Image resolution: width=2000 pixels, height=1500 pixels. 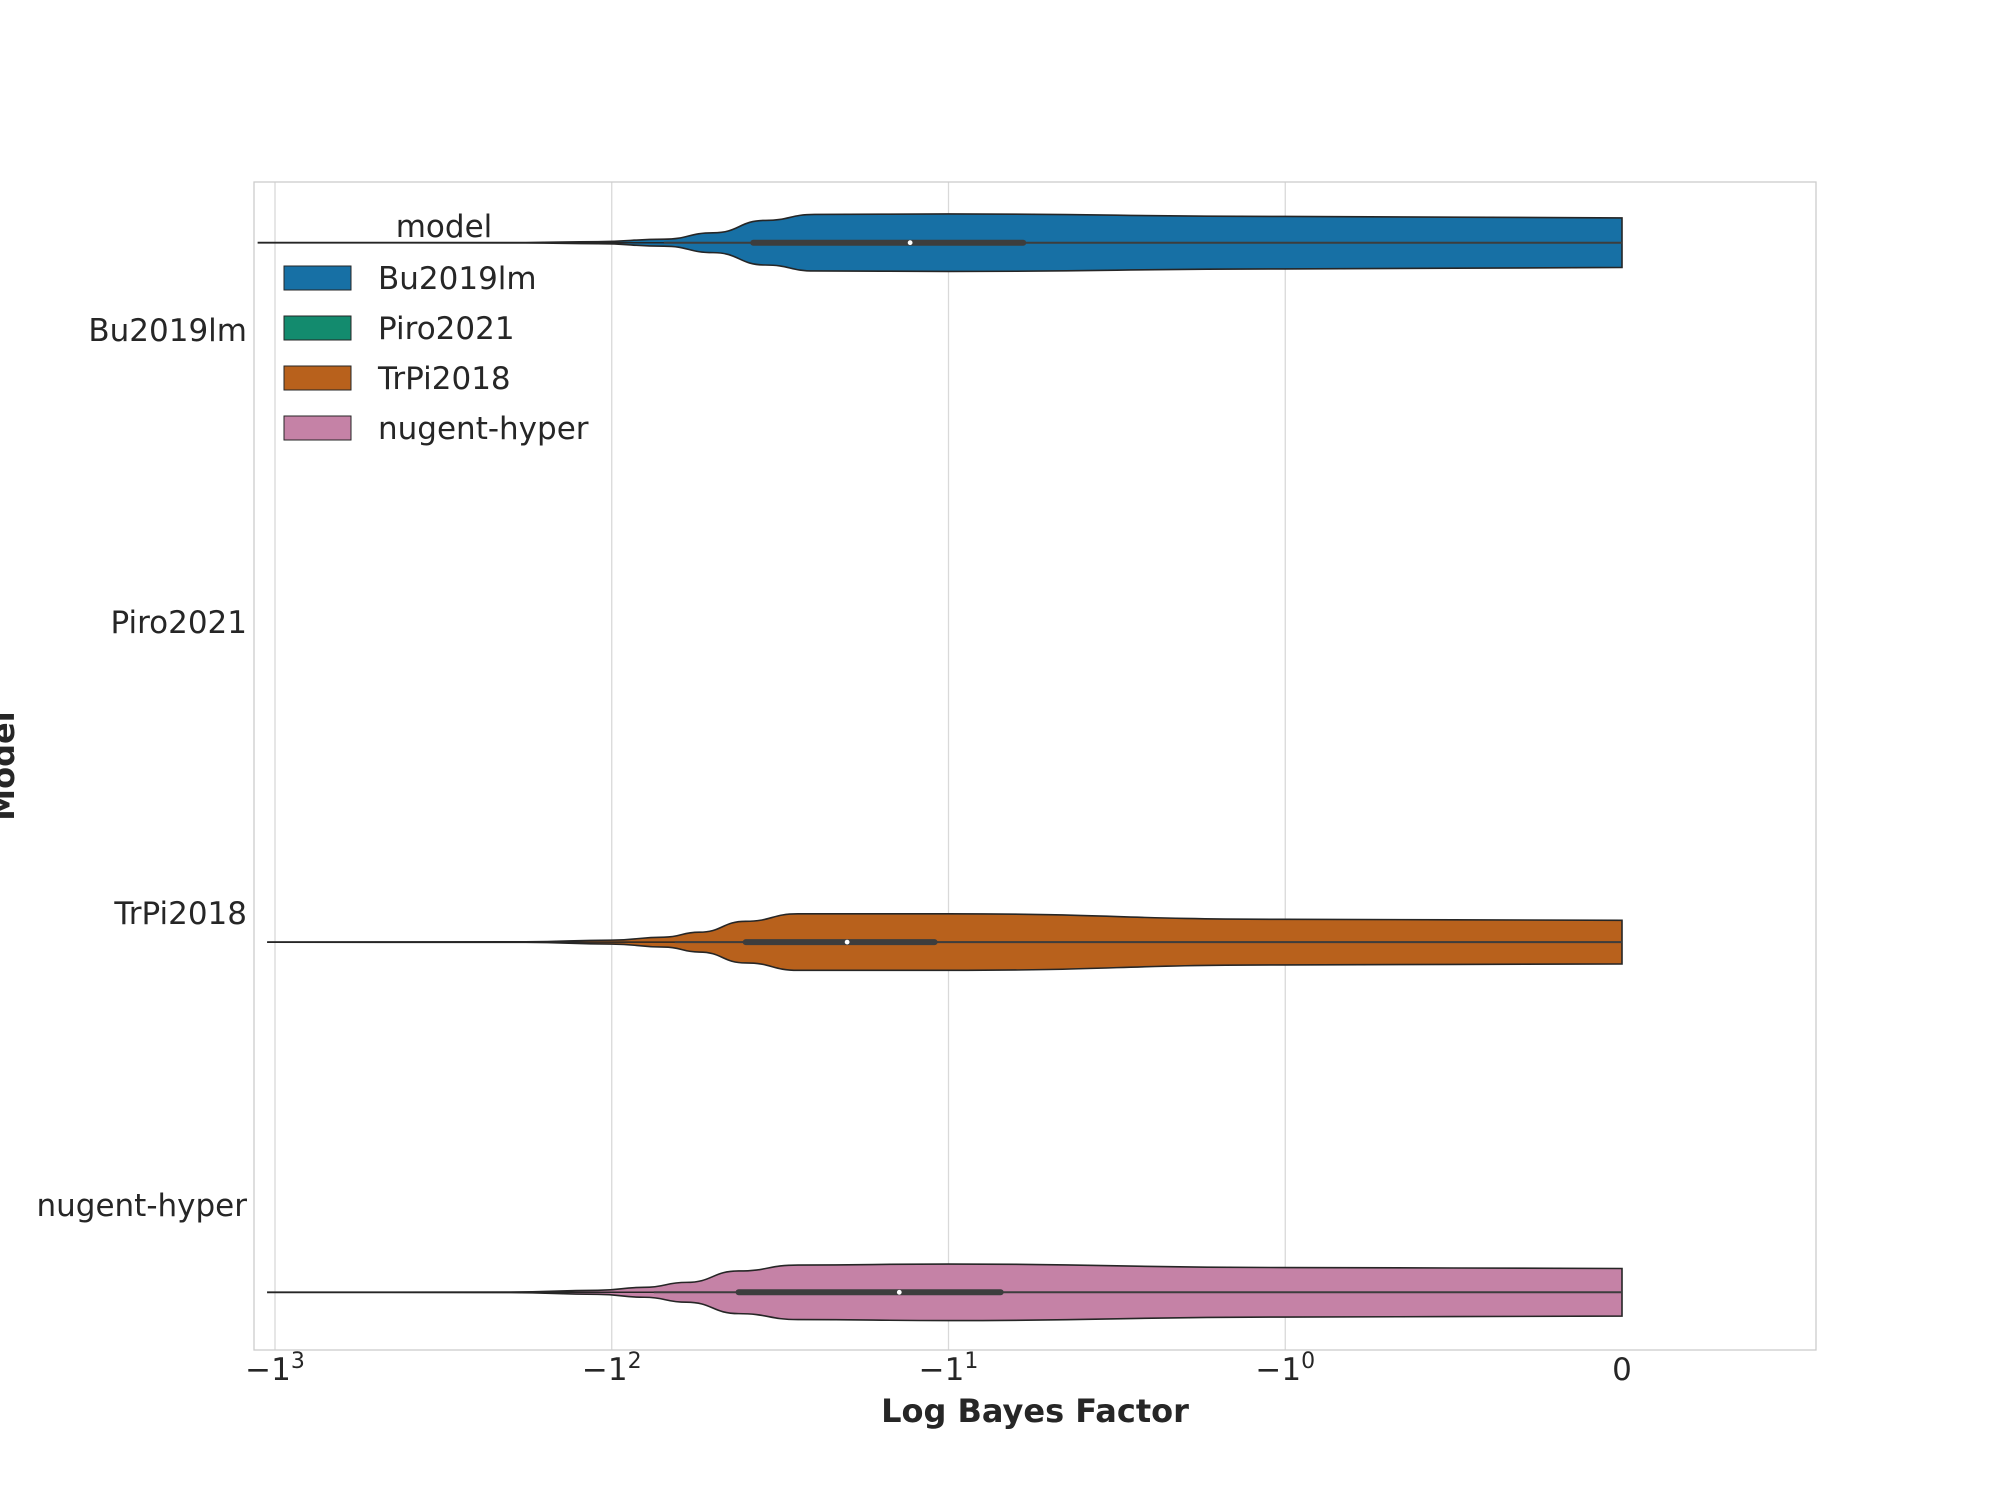 I want to click on legend-entry: Bu2019lm, so click(x=410, y=279).